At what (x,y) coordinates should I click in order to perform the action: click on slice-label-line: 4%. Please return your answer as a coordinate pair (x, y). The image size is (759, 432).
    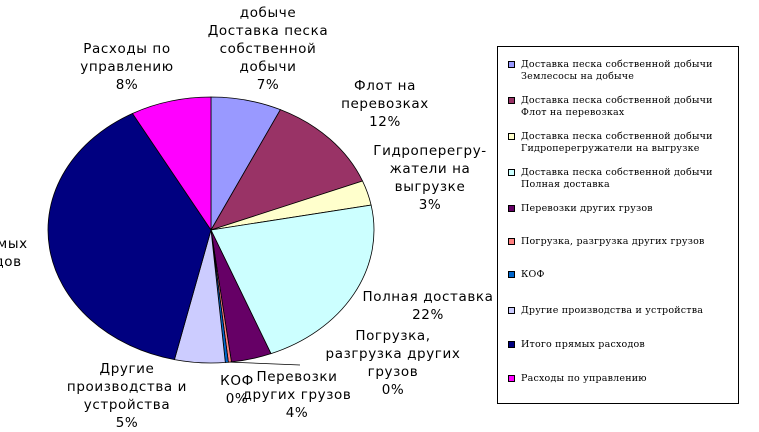
    Looking at the image, I should click on (297, 413).